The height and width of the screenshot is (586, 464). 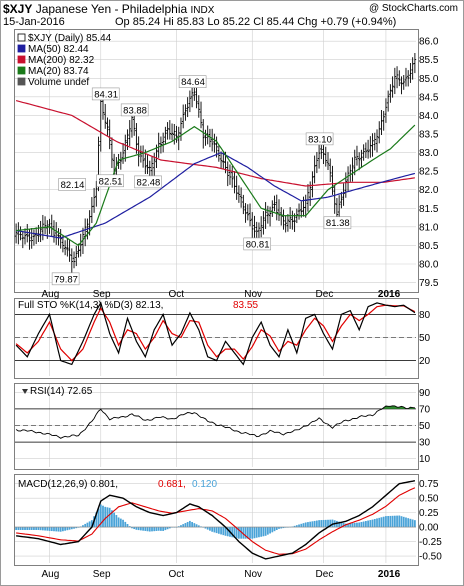 What do you see at coordinates (111, 9) in the screenshot?
I see `instrument-name: Japanese Yen - Philadelphia` at bounding box center [111, 9].